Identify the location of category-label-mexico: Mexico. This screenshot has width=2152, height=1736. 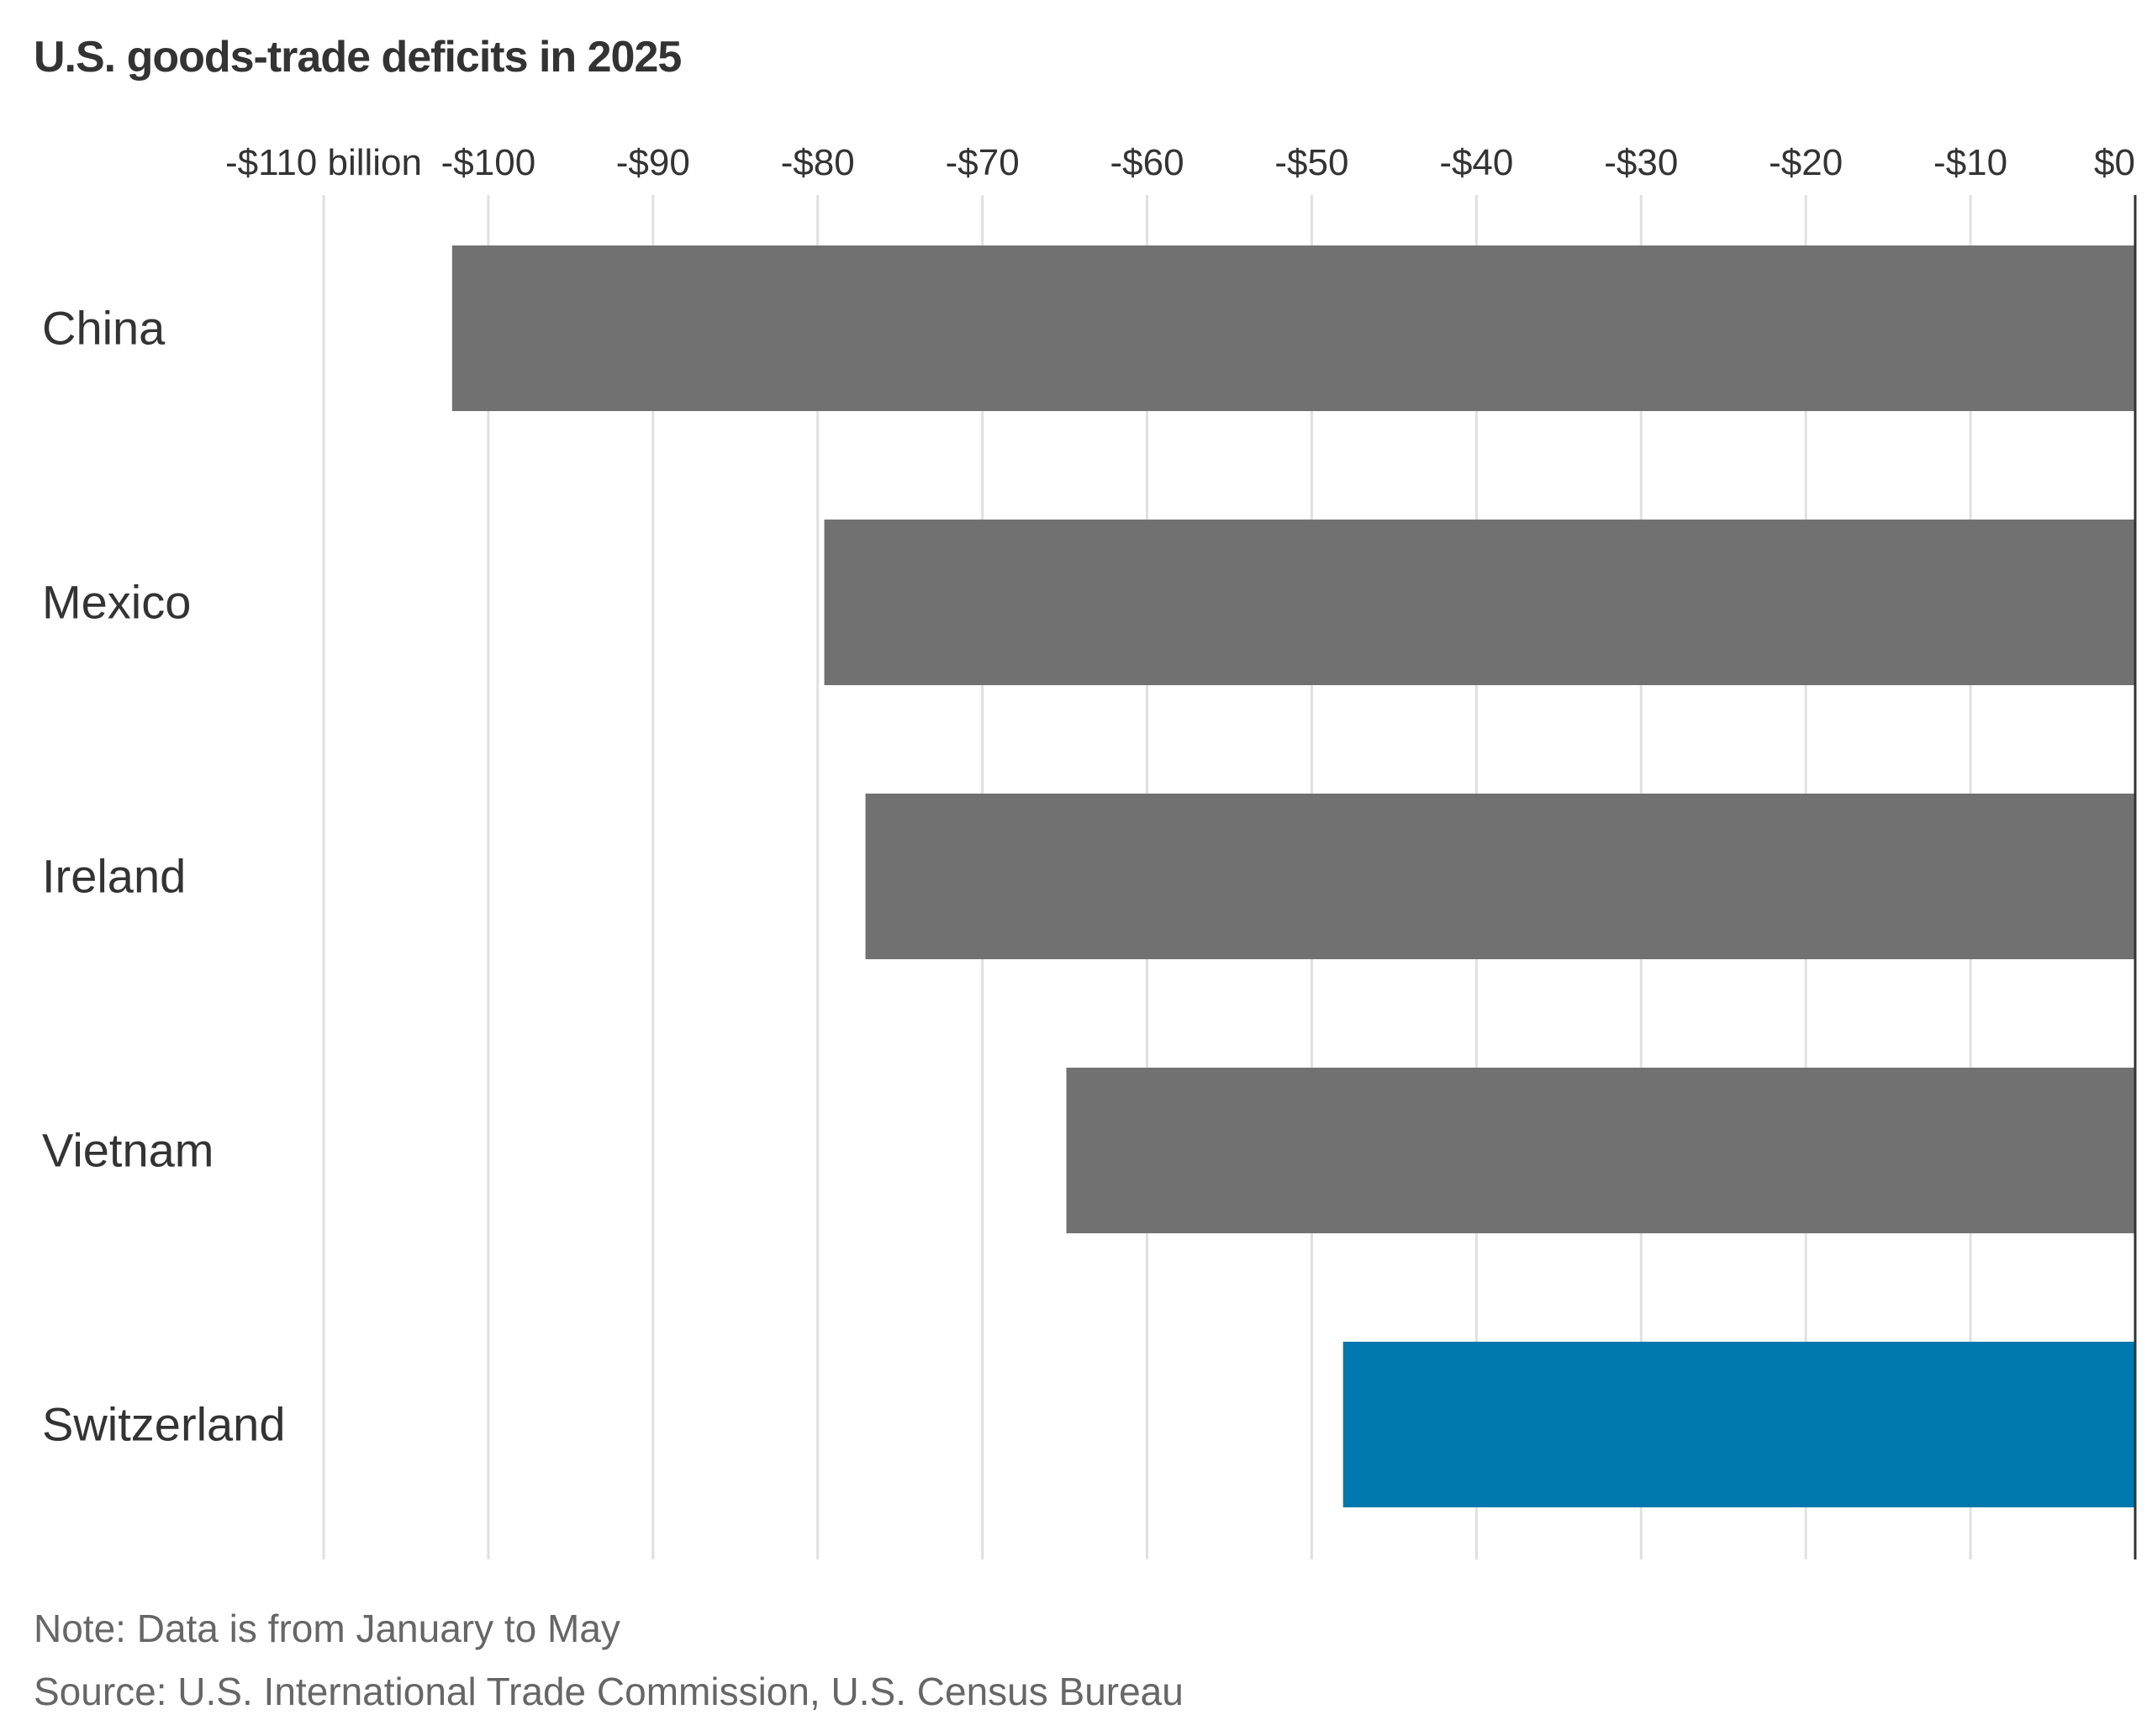
(116, 602).